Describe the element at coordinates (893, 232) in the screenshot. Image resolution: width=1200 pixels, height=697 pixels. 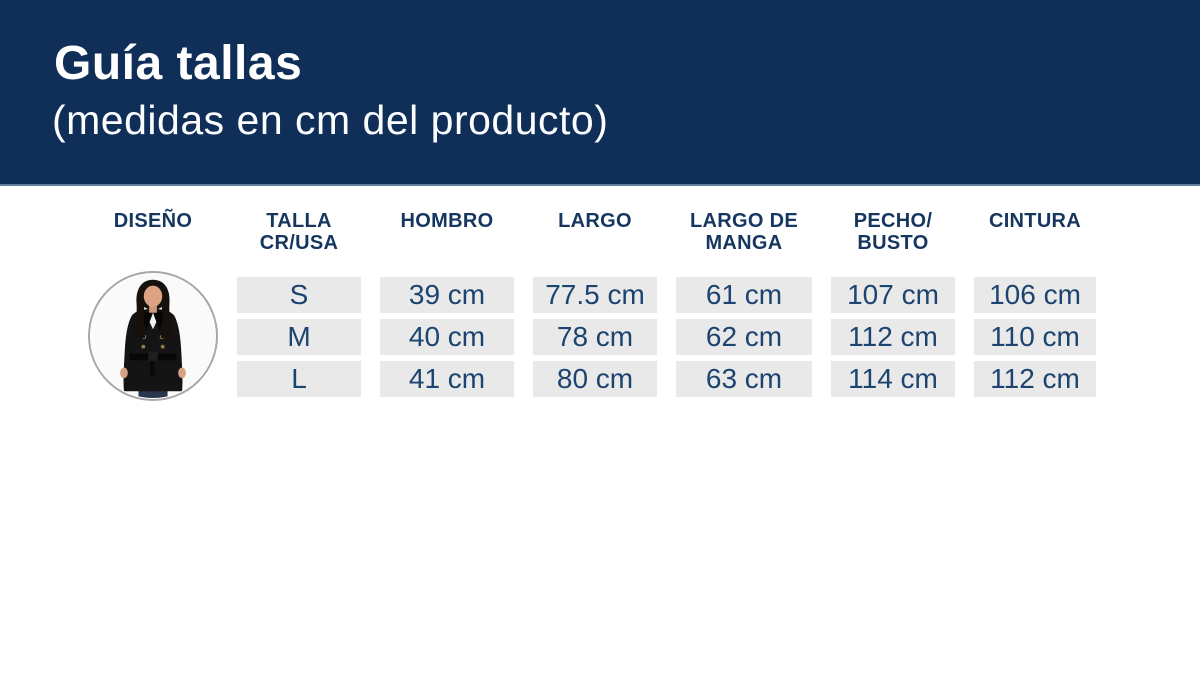
I see `column-header-pecho: PECHO/ BUSTO` at that location.